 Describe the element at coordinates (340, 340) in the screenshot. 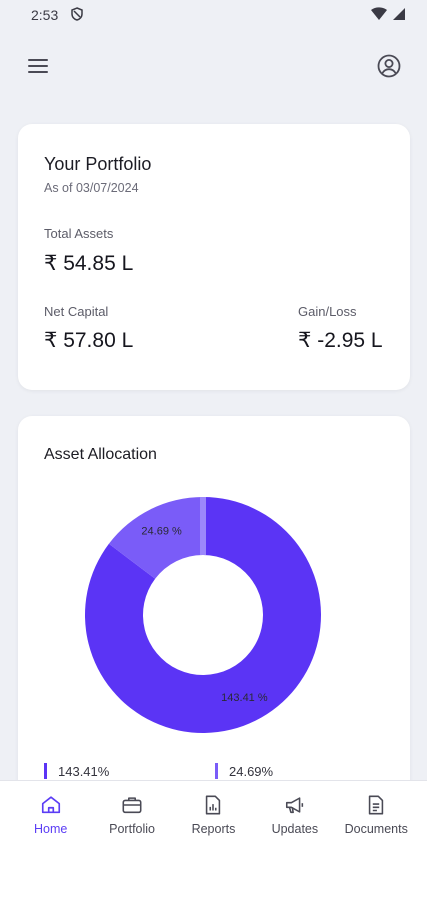

I see `gain-loss-value: ₹ -2.95 L` at that location.